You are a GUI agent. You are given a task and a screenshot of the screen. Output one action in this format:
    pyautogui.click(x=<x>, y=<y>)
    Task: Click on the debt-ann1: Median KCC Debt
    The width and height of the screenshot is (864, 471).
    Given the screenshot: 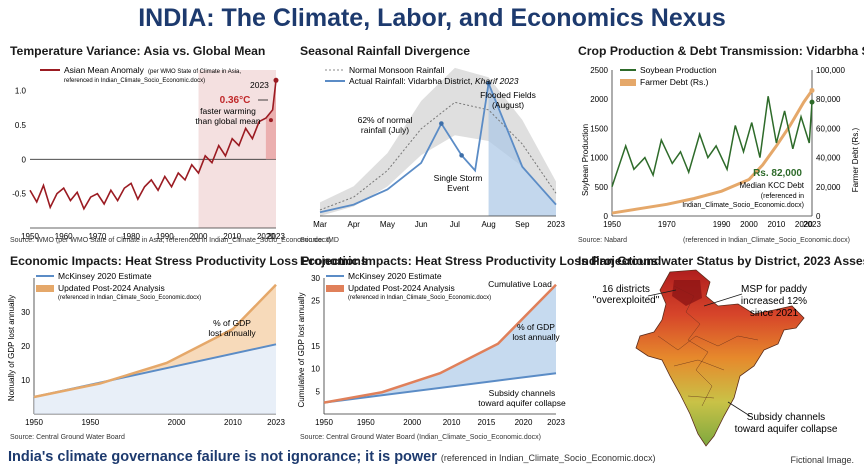 What is the action you would take?
    pyautogui.click(x=772, y=185)
    